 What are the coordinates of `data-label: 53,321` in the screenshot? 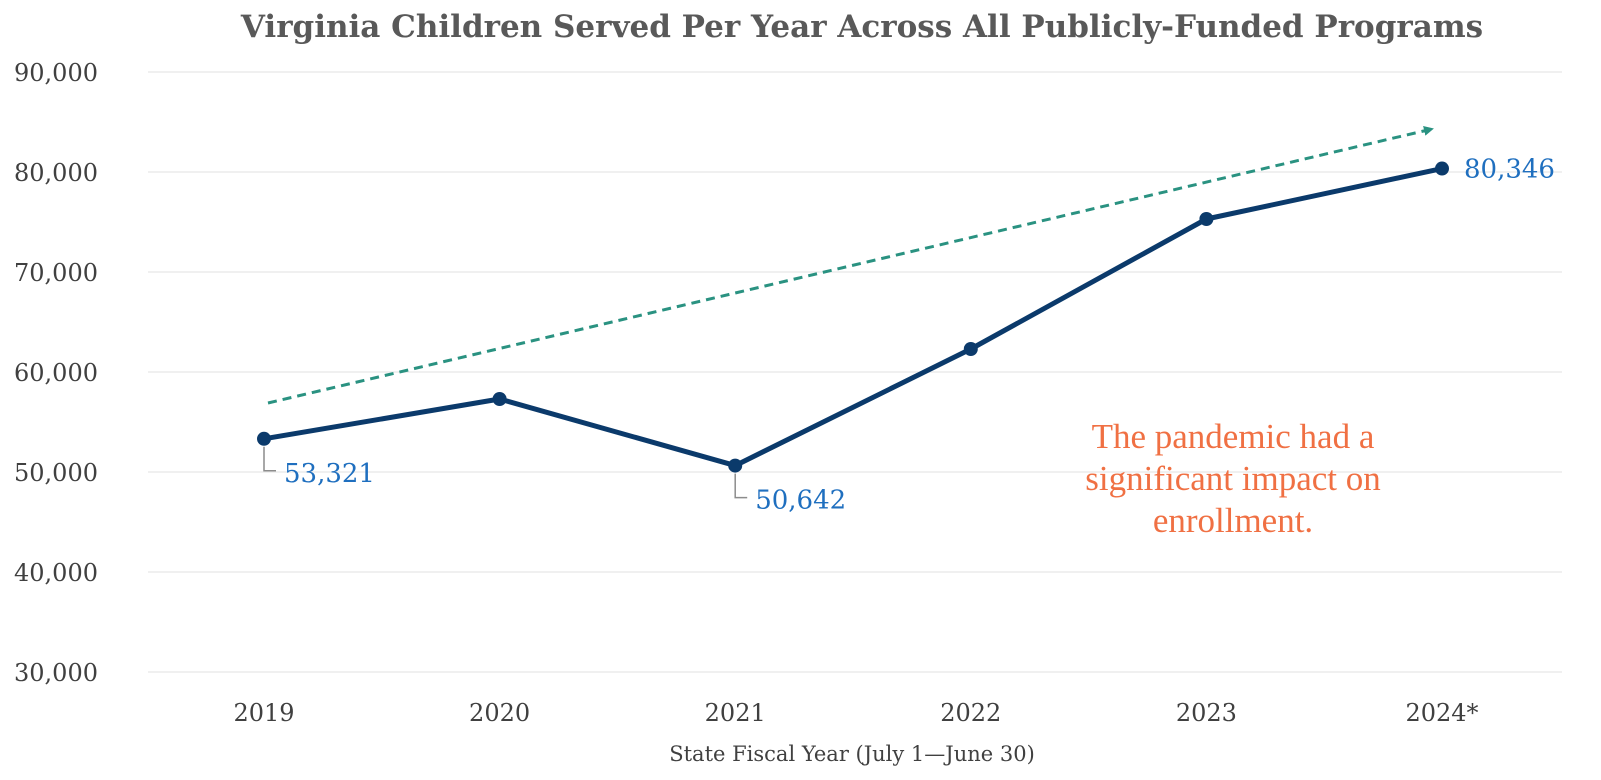 It's located at (329, 474).